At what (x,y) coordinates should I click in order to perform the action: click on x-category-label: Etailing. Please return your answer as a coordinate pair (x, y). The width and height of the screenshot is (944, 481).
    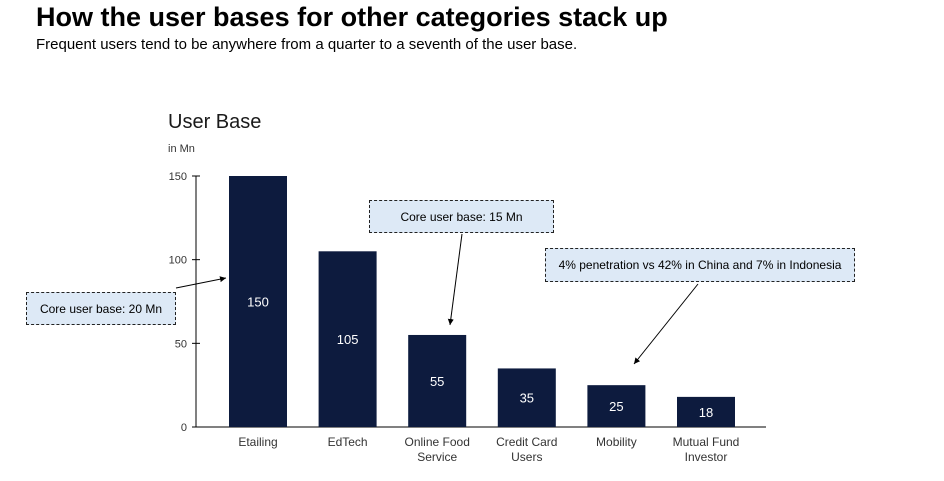
    Looking at the image, I should click on (257, 442).